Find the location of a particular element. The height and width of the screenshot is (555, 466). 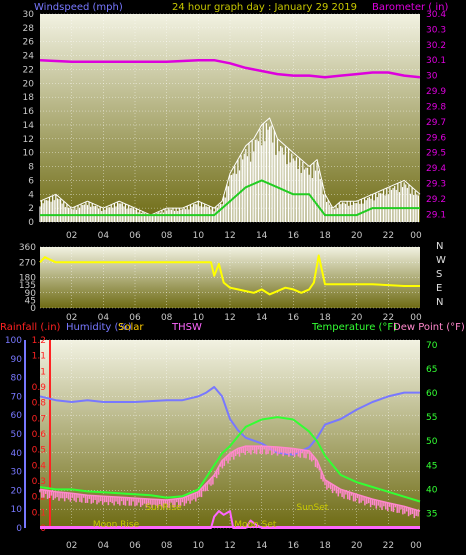

barometer-ytick: 30.1 is located at coordinates (436, 61).